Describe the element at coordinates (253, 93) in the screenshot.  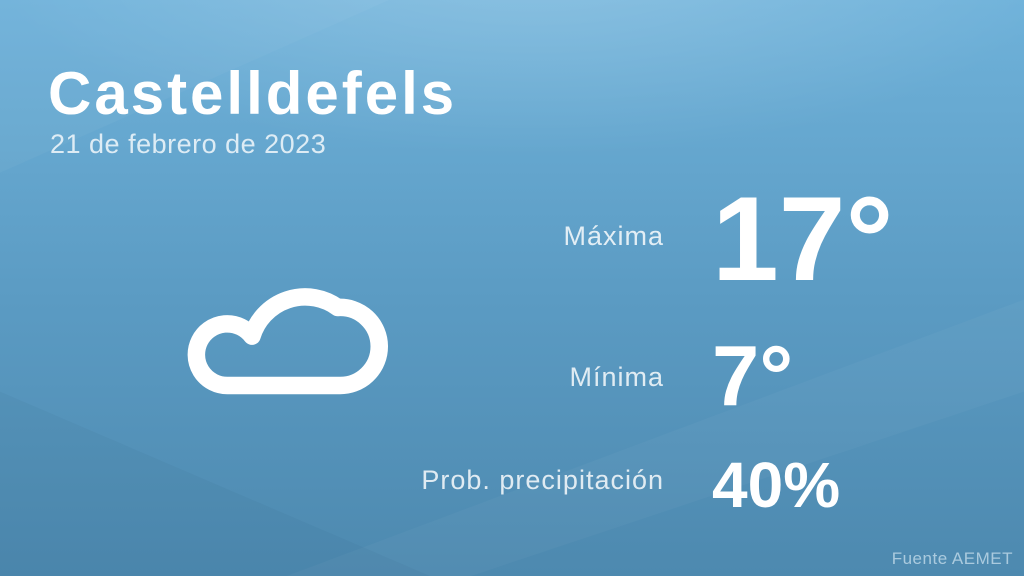
I see `city-title: Castelldefels` at that location.